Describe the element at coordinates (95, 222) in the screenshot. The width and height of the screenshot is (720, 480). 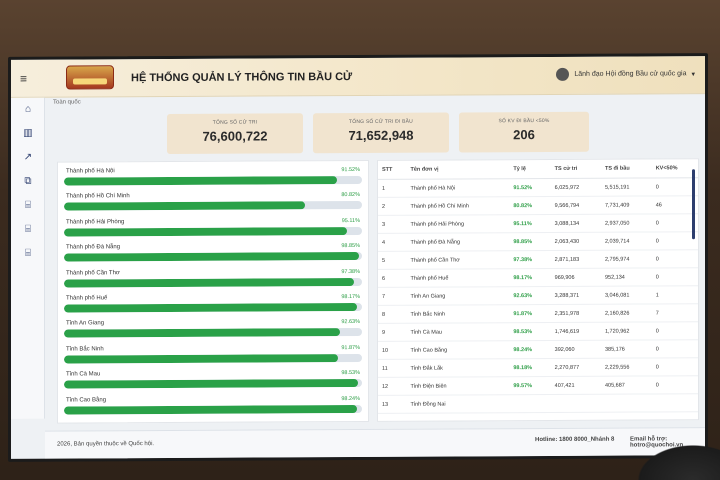
I see `bar-label: Thành phố Hải Phòng` at that location.